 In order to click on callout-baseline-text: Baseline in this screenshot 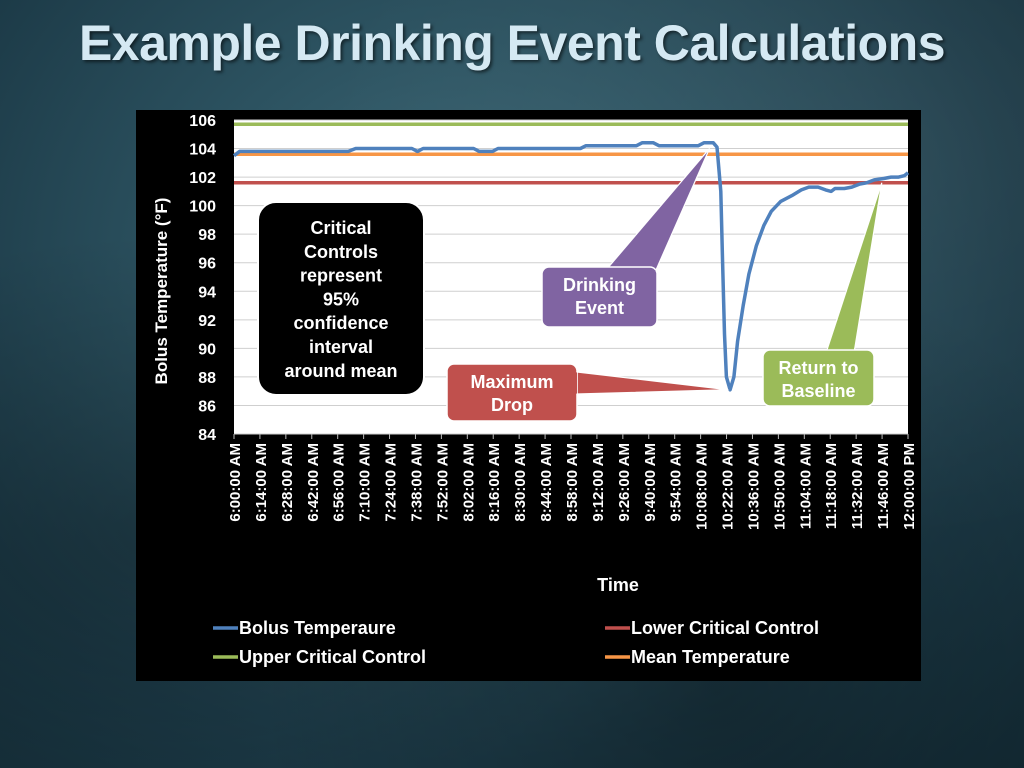, I will do `click(818, 391)`.